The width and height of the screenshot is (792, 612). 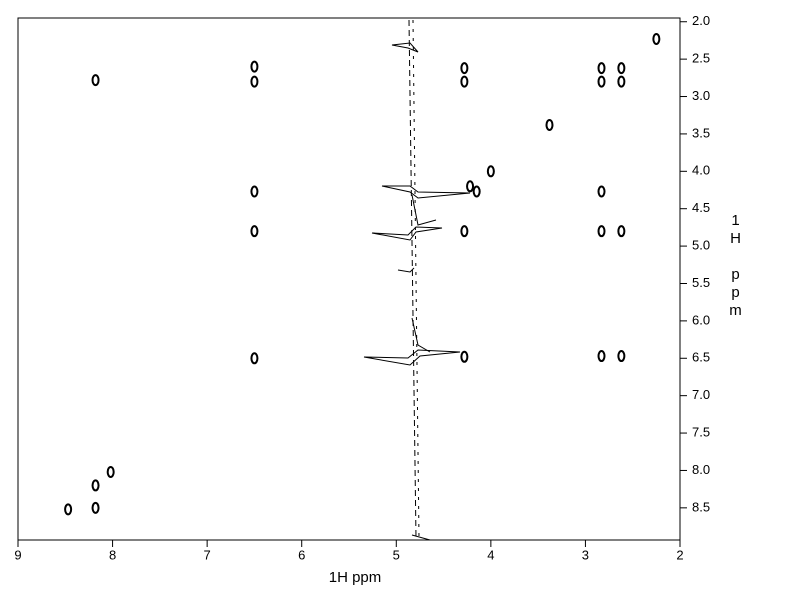 What do you see at coordinates (207, 554) in the screenshot?
I see `x-tick-label: 7` at bounding box center [207, 554].